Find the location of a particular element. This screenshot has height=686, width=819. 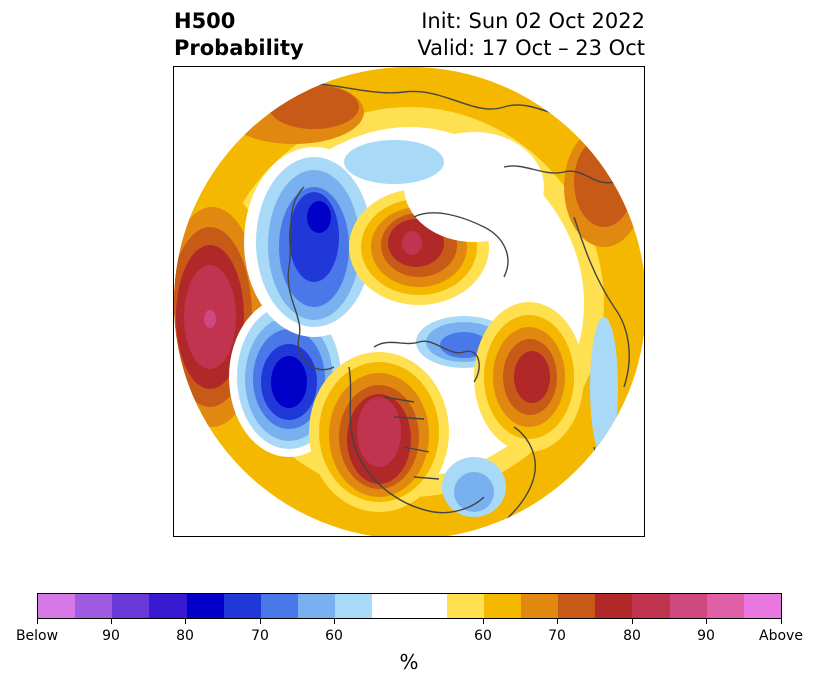

colorbar is located at coordinates (409, 606).